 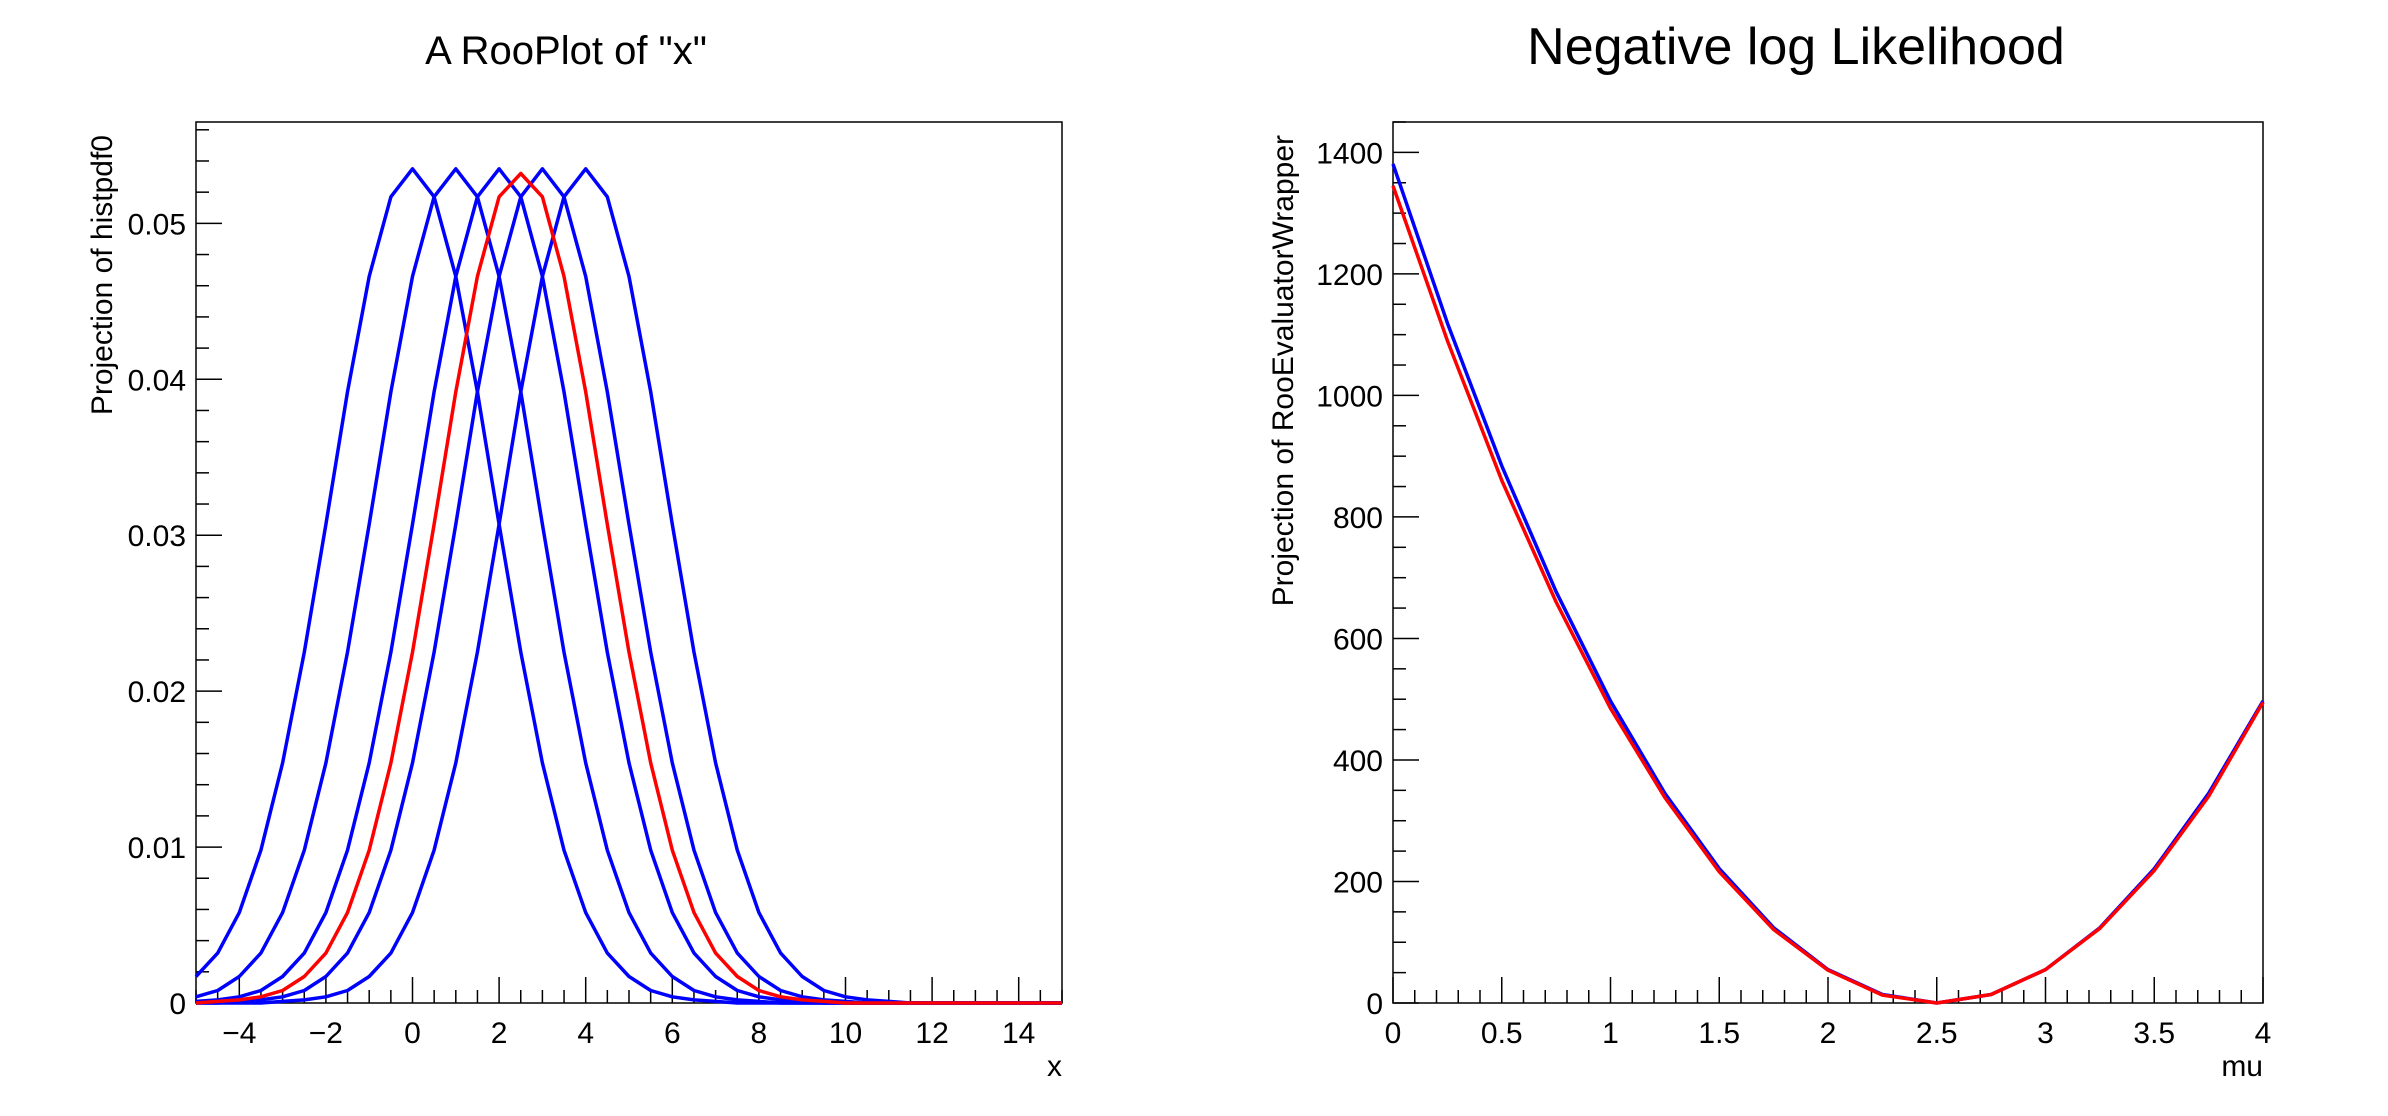 I want to click on y-tick-label: 200, so click(x=1358, y=882).